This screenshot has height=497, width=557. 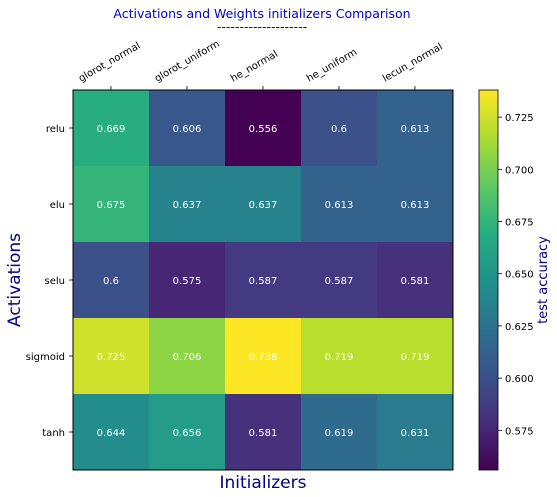 I want to click on heatmap-cell-sigmoid-lecun_normal, so click(x=415, y=356).